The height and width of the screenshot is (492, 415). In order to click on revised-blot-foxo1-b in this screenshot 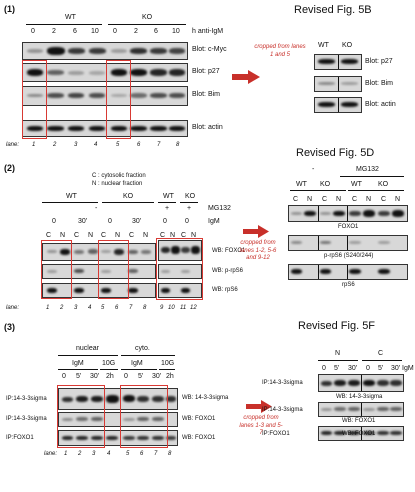, I will do `click(361, 433)`.